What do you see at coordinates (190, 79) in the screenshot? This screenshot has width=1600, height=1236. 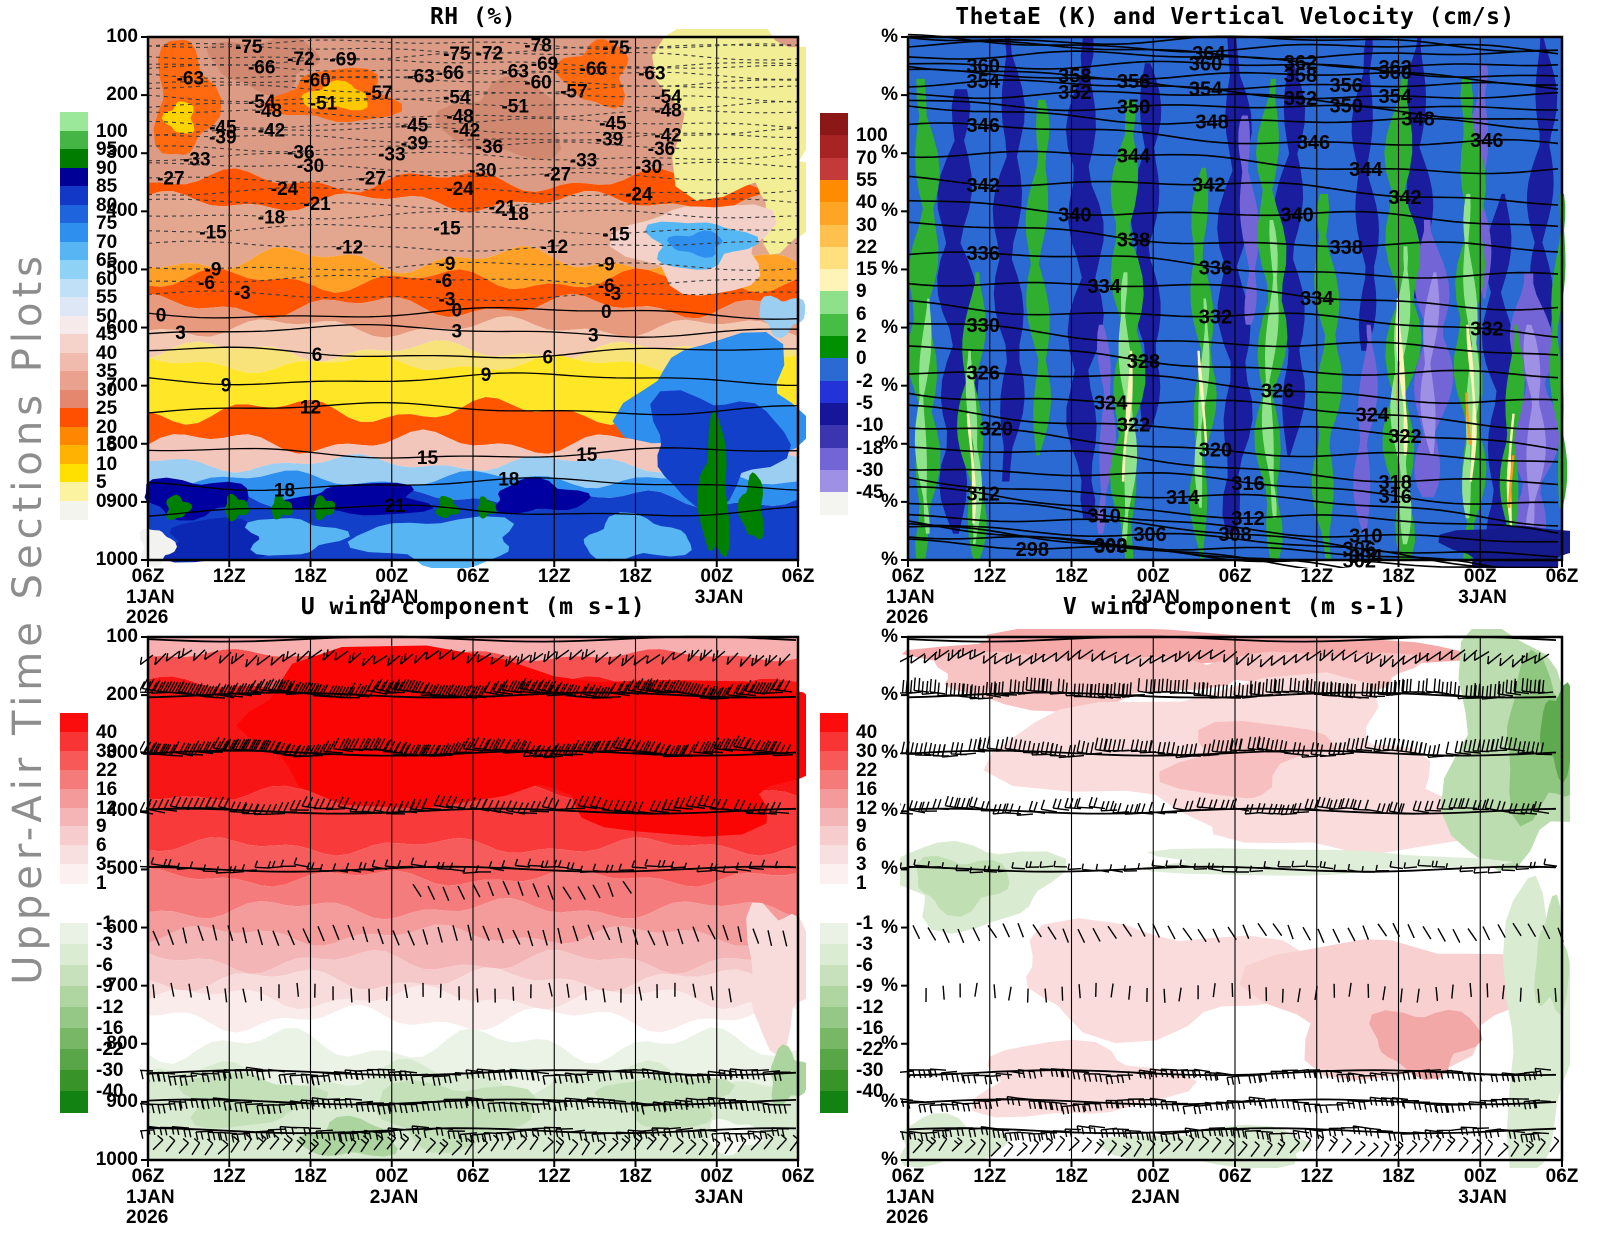 I see `contour-label: -63` at bounding box center [190, 79].